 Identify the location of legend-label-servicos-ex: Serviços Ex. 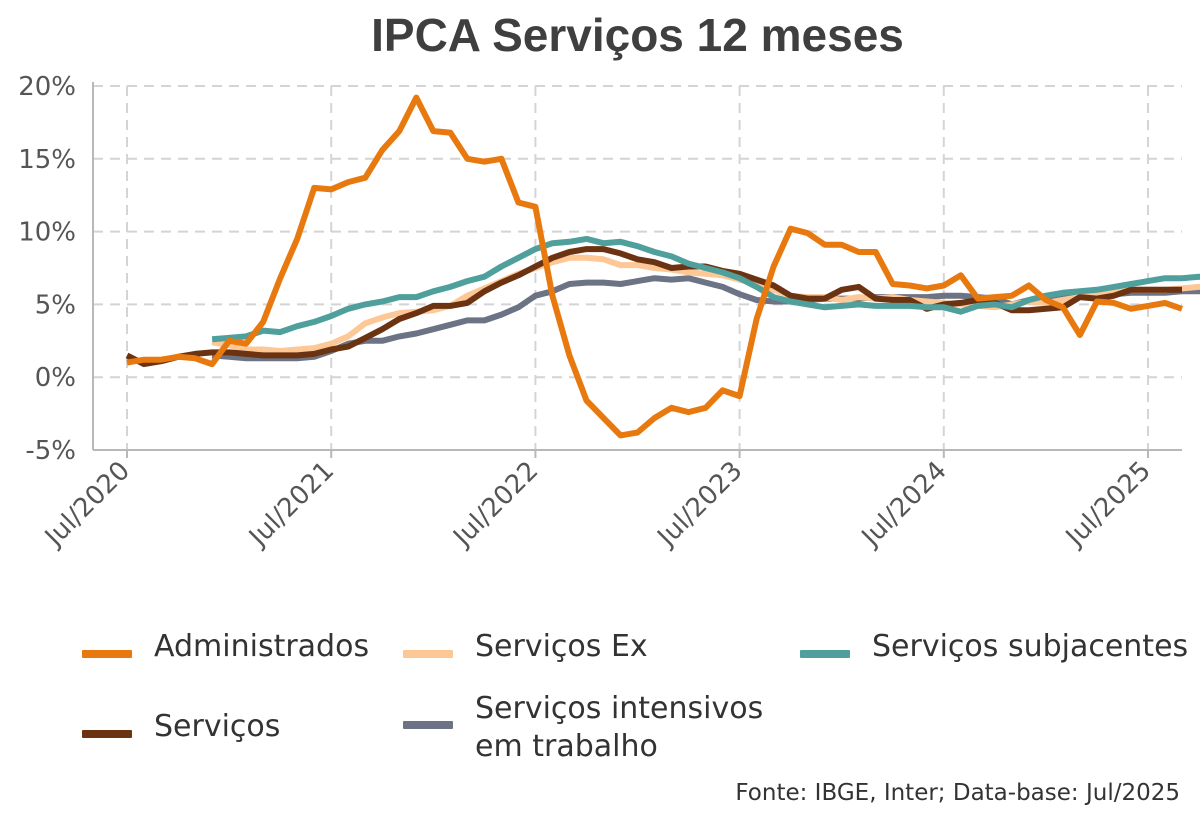
(561, 646).